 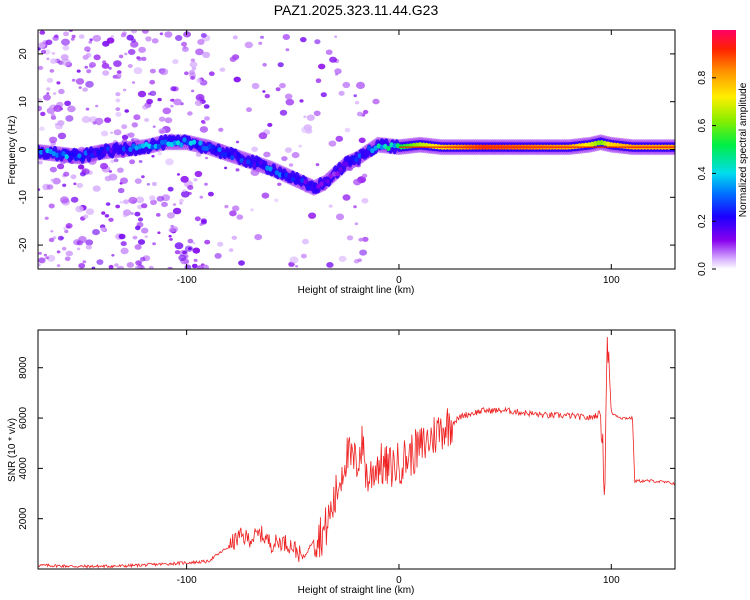 I want to click on colorbar-tick-label: 0.8, so click(x=702, y=77).